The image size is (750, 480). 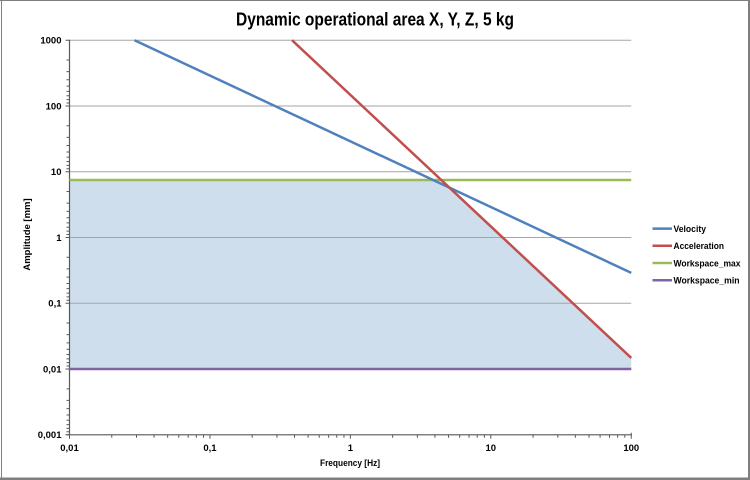 What do you see at coordinates (707, 281) in the screenshot?
I see `svg-text: Workspace_min` at bounding box center [707, 281].